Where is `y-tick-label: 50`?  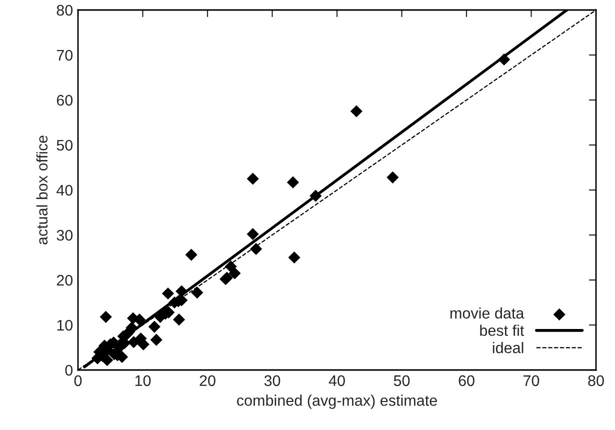 y-tick-label: 50 is located at coordinates (64, 145).